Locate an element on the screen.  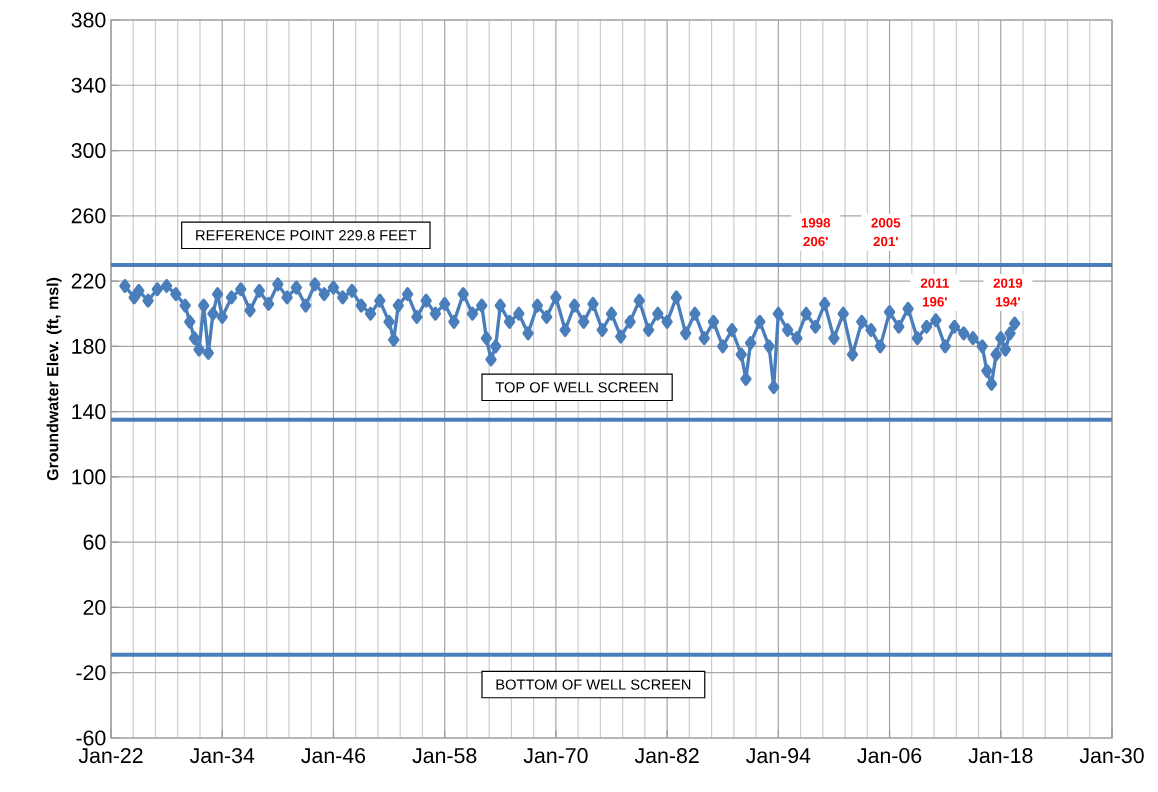
y-tick-label: 180 is located at coordinates (89, 346).